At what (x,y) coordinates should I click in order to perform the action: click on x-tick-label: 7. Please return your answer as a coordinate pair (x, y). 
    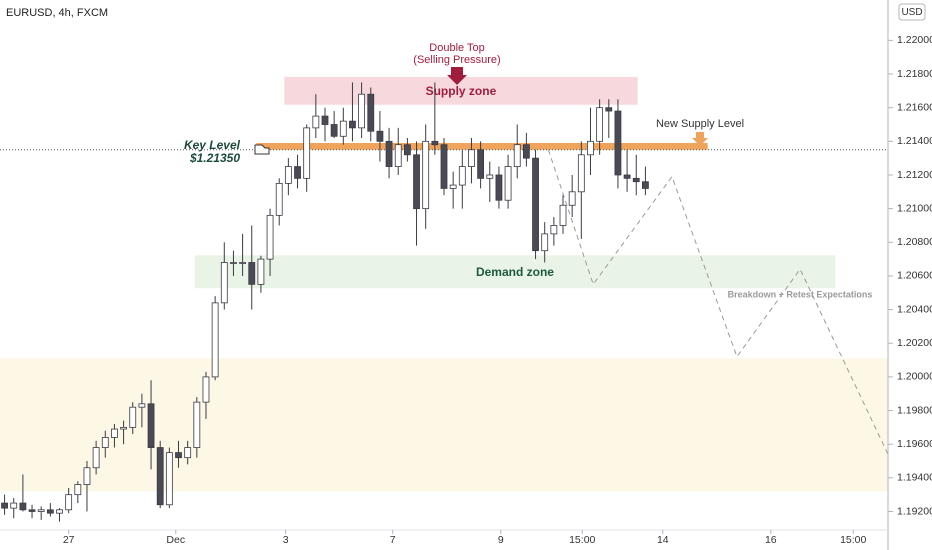
    Looking at the image, I should click on (393, 540).